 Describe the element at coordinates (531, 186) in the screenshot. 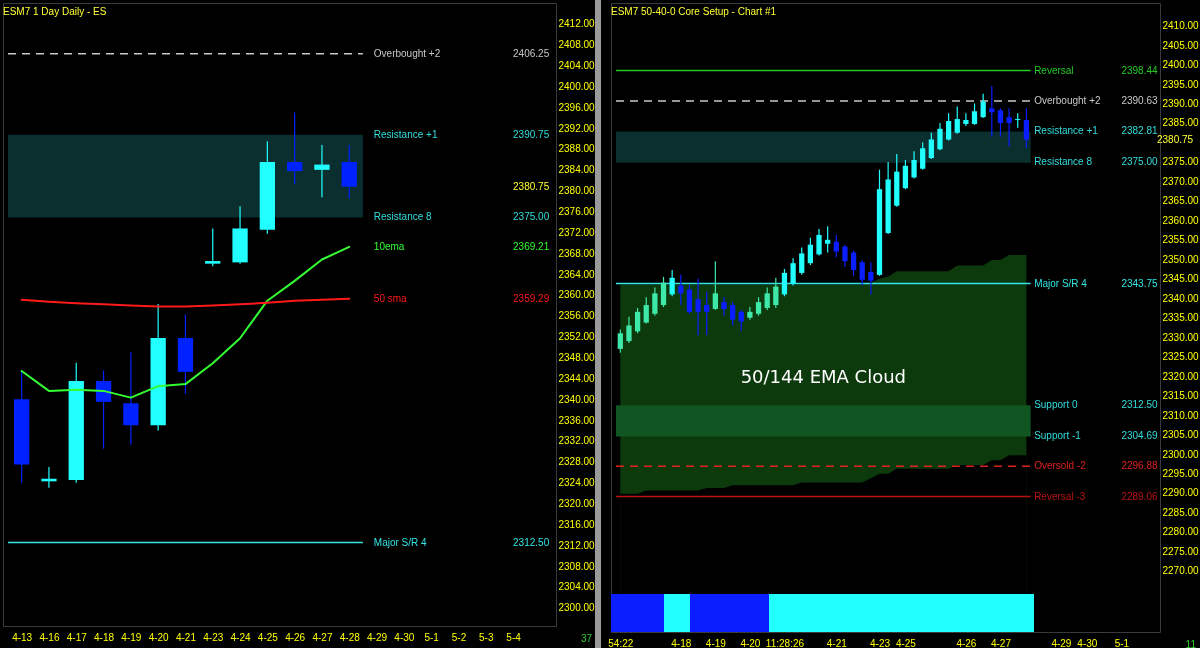

I see `annotation: 2380.75` at that location.